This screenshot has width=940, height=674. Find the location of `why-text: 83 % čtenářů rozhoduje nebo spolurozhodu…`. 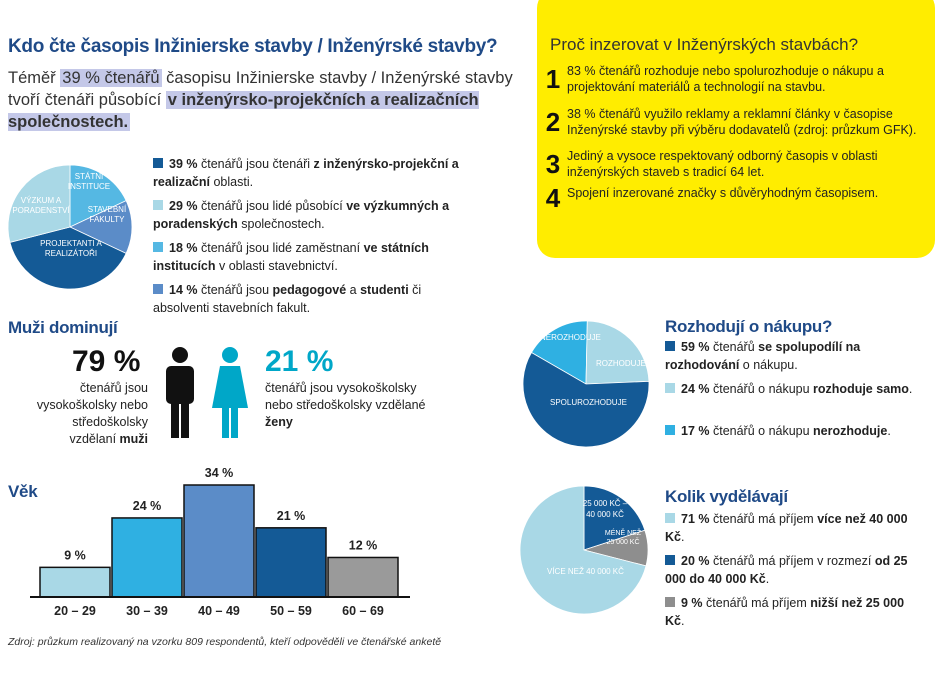

why-text: 83 % čtenářů rozhoduje nebo spolurozhodu… is located at coordinates (725, 79).